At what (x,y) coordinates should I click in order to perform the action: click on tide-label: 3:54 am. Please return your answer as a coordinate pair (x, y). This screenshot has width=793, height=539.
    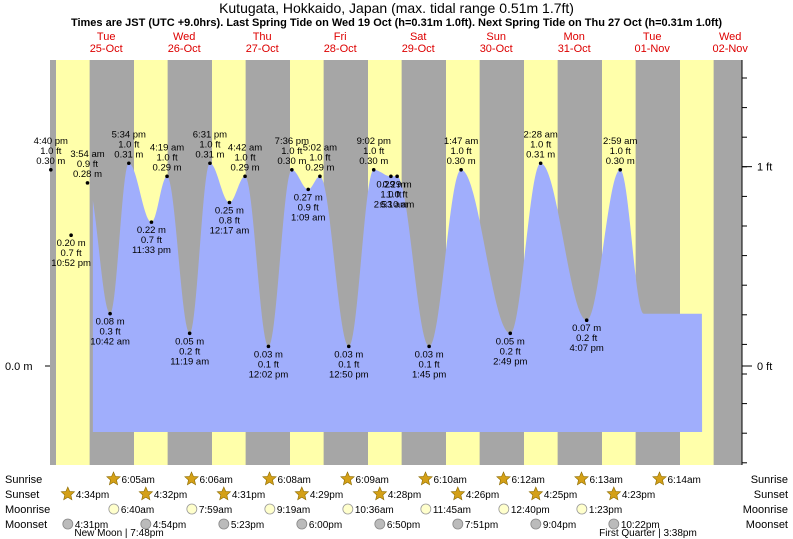
    Looking at the image, I should click on (87, 154).